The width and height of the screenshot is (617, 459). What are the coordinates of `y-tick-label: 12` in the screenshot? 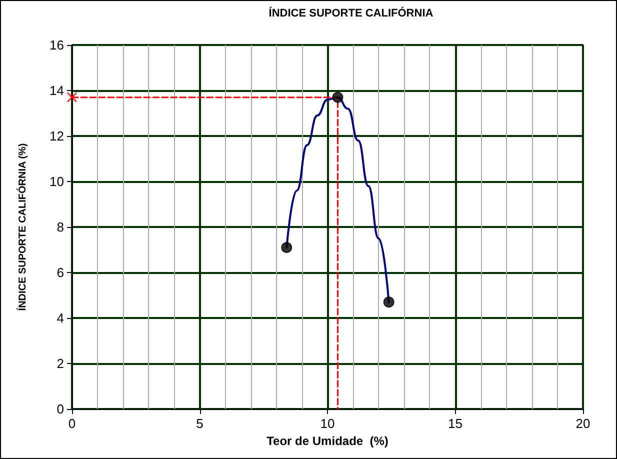 It's located at (57, 136).